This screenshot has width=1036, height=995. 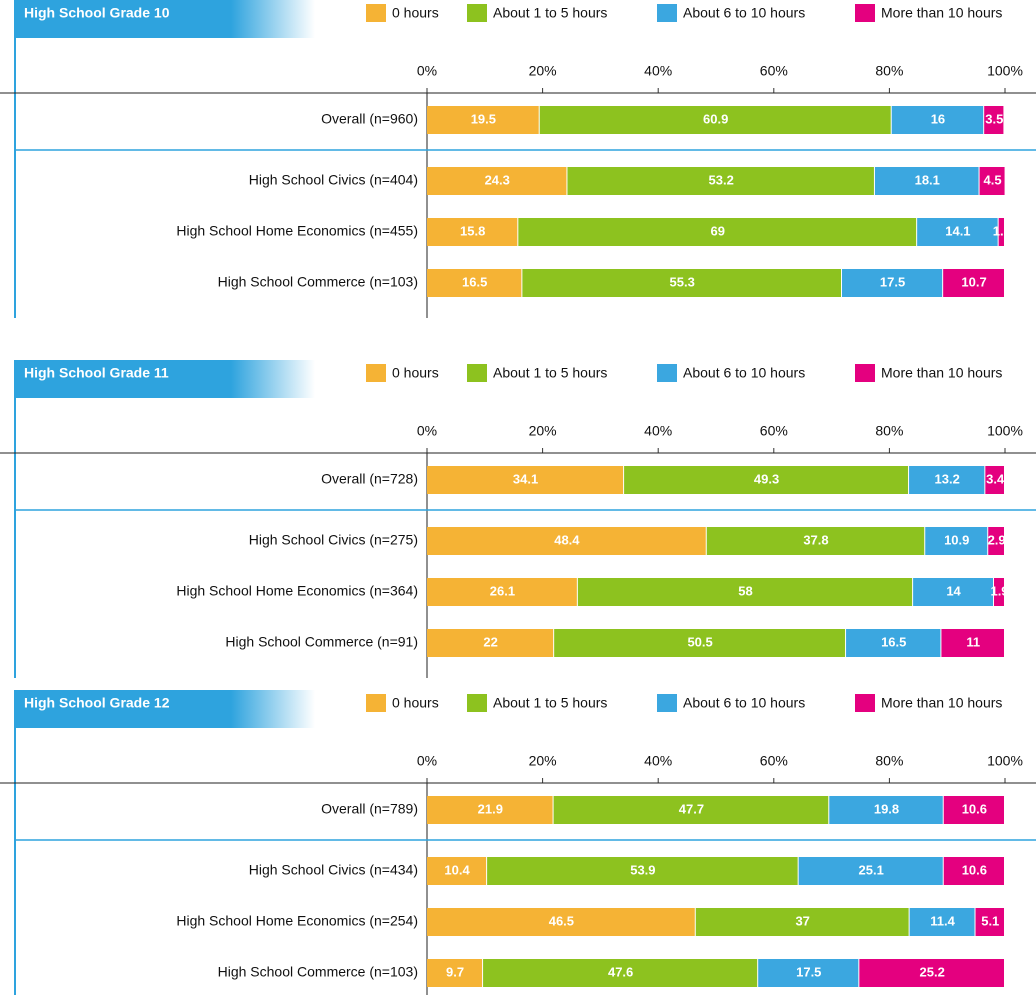 What do you see at coordinates (997, 539) in the screenshot?
I see `value-label: 2.9` at bounding box center [997, 539].